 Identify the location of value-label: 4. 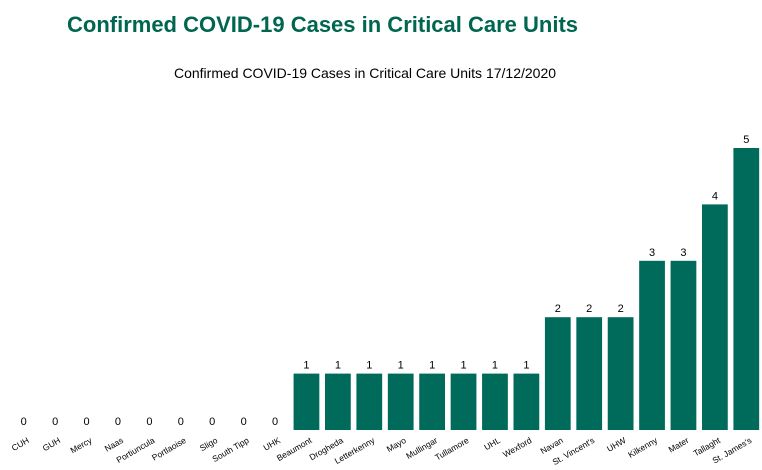
(715, 196).